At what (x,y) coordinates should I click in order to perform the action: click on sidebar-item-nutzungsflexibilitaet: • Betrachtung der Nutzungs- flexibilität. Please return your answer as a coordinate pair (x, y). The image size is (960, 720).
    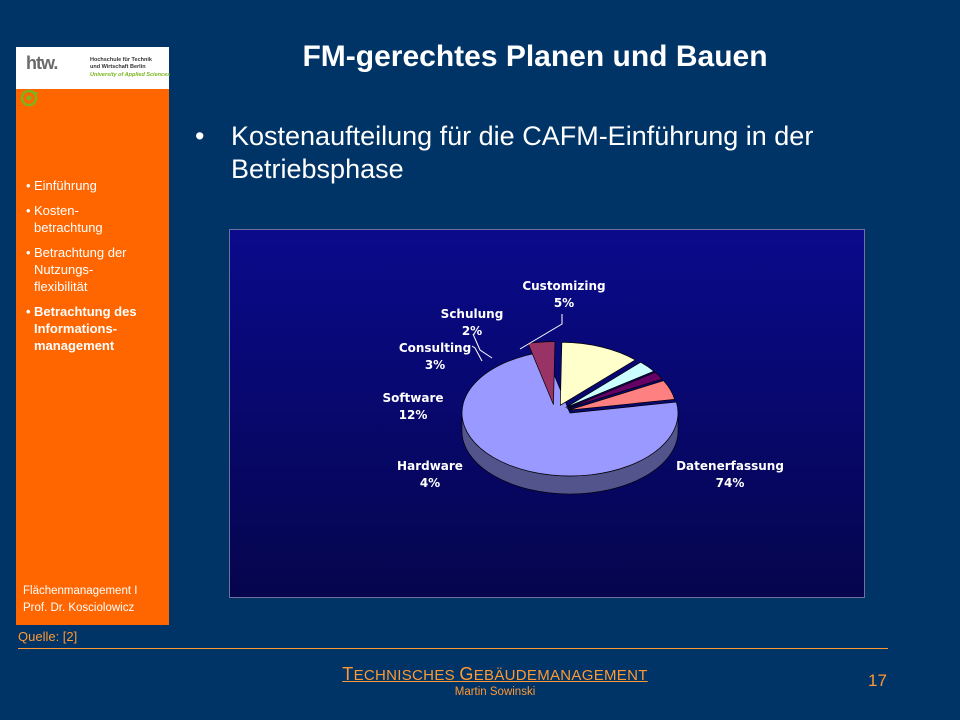
    Looking at the image, I should click on (97, 269).